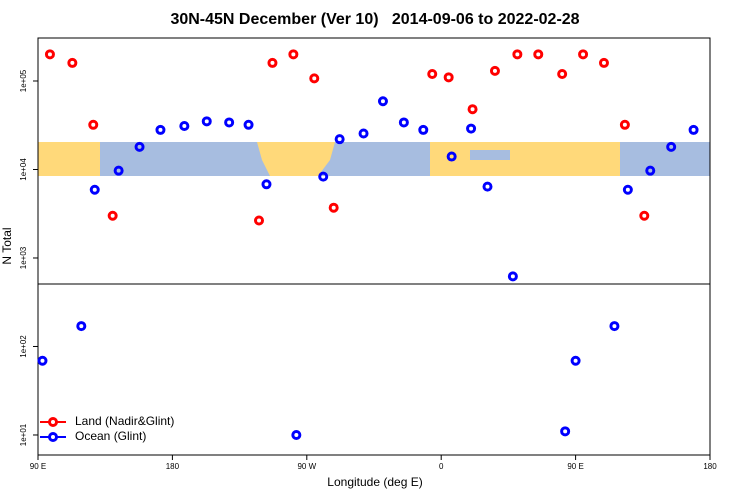  Describe the element at coordinates (23, 346) in the screenshot. I see `y-tick-label: 1e+02` at that location.